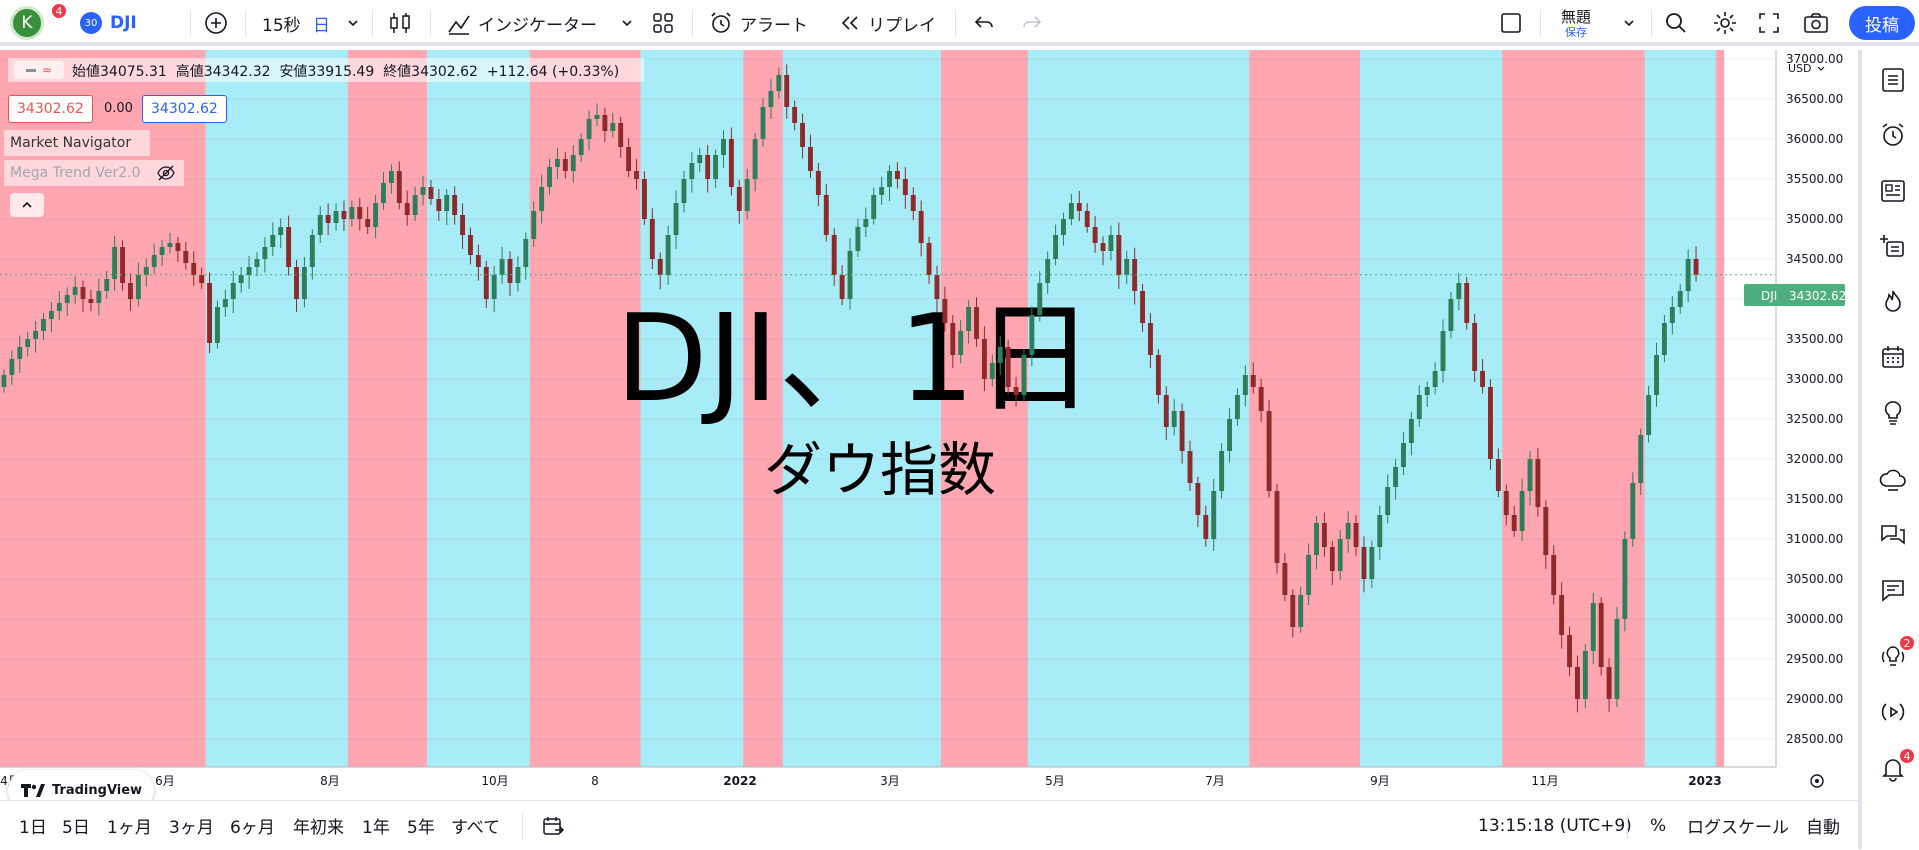 This screenshot has width=1919, height=850. Describe the element at coordinates (165, 781) in the screenshot. I see `time-tick-label: 6月` at that location.